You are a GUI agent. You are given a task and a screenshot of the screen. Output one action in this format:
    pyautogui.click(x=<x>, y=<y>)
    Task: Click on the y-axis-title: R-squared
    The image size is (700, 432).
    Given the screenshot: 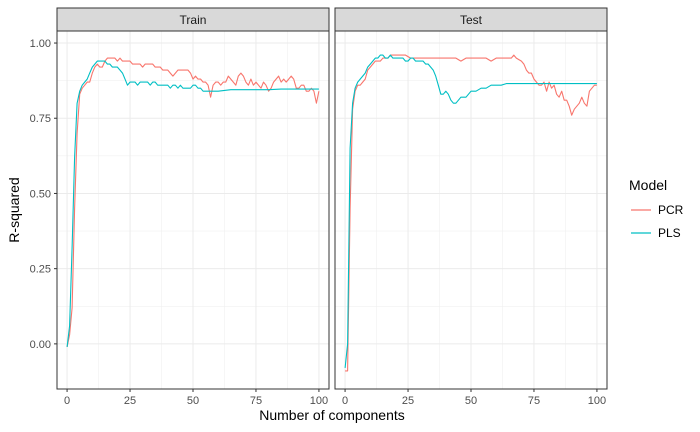 What is the action you would take?
    pyautogui.click(x=14, y=209)
    